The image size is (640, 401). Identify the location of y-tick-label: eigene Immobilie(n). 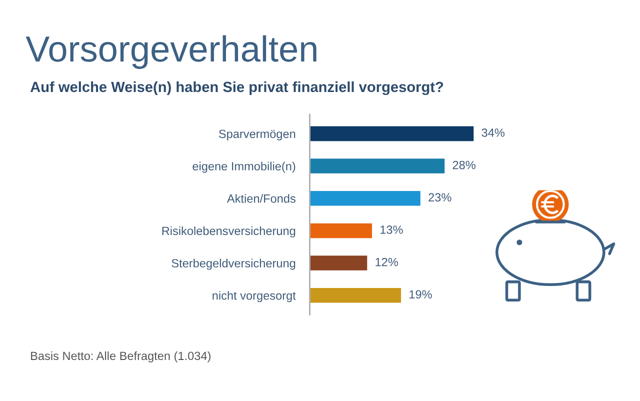
(244, 167).